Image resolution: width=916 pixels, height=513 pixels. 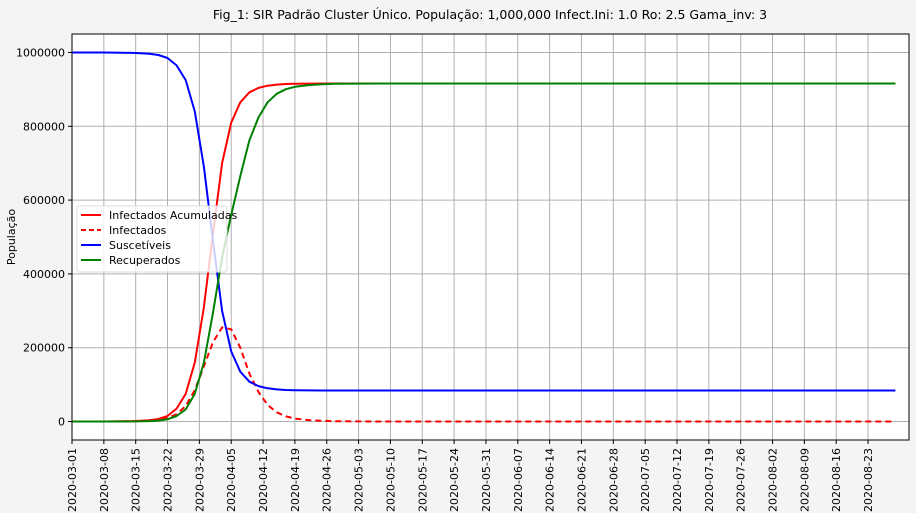 I want to click on x-tick-label: 2020-05-10, so click(x=390, y=480).